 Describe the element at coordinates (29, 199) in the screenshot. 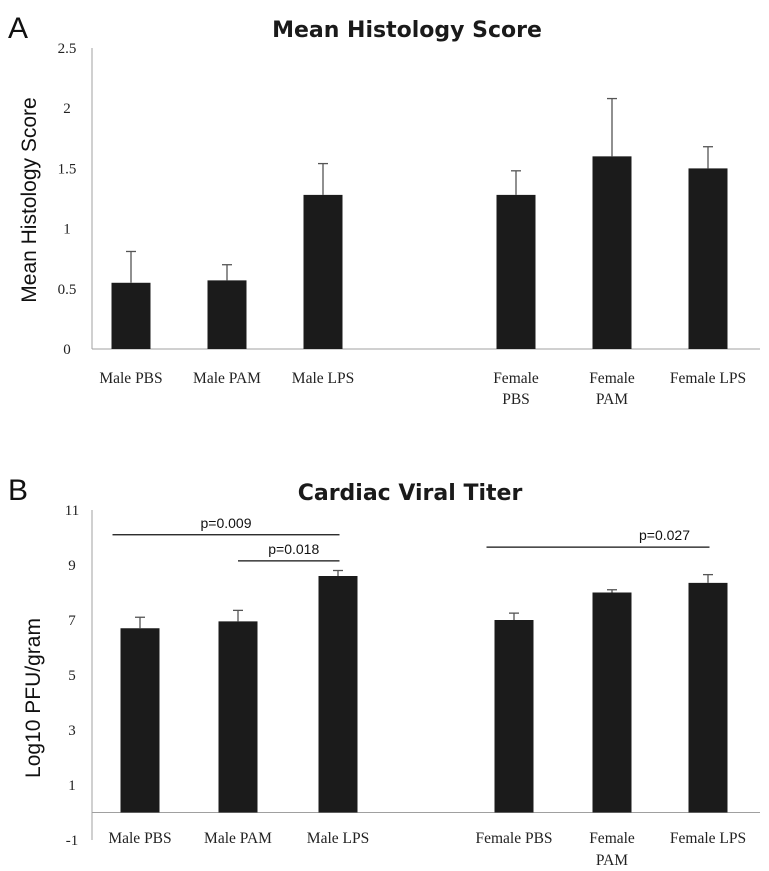

I see `y-axis-label: Mean Histology Score` at that location.